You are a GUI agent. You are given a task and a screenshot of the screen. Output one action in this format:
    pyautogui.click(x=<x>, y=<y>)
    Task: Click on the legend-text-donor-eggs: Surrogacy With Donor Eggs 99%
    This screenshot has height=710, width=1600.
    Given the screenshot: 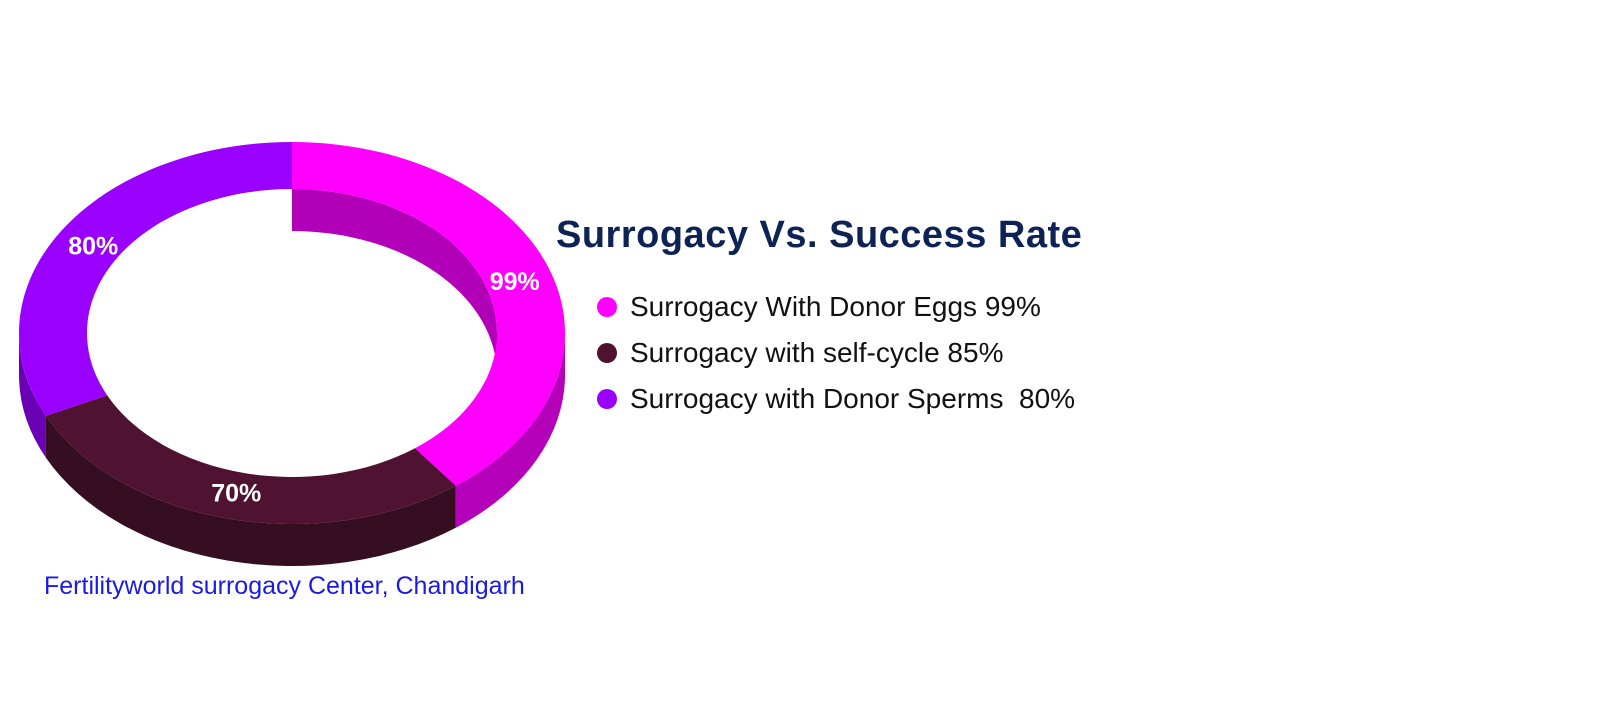 What is the action you would take?
    pyautogui.click(x=835, y=306)
    